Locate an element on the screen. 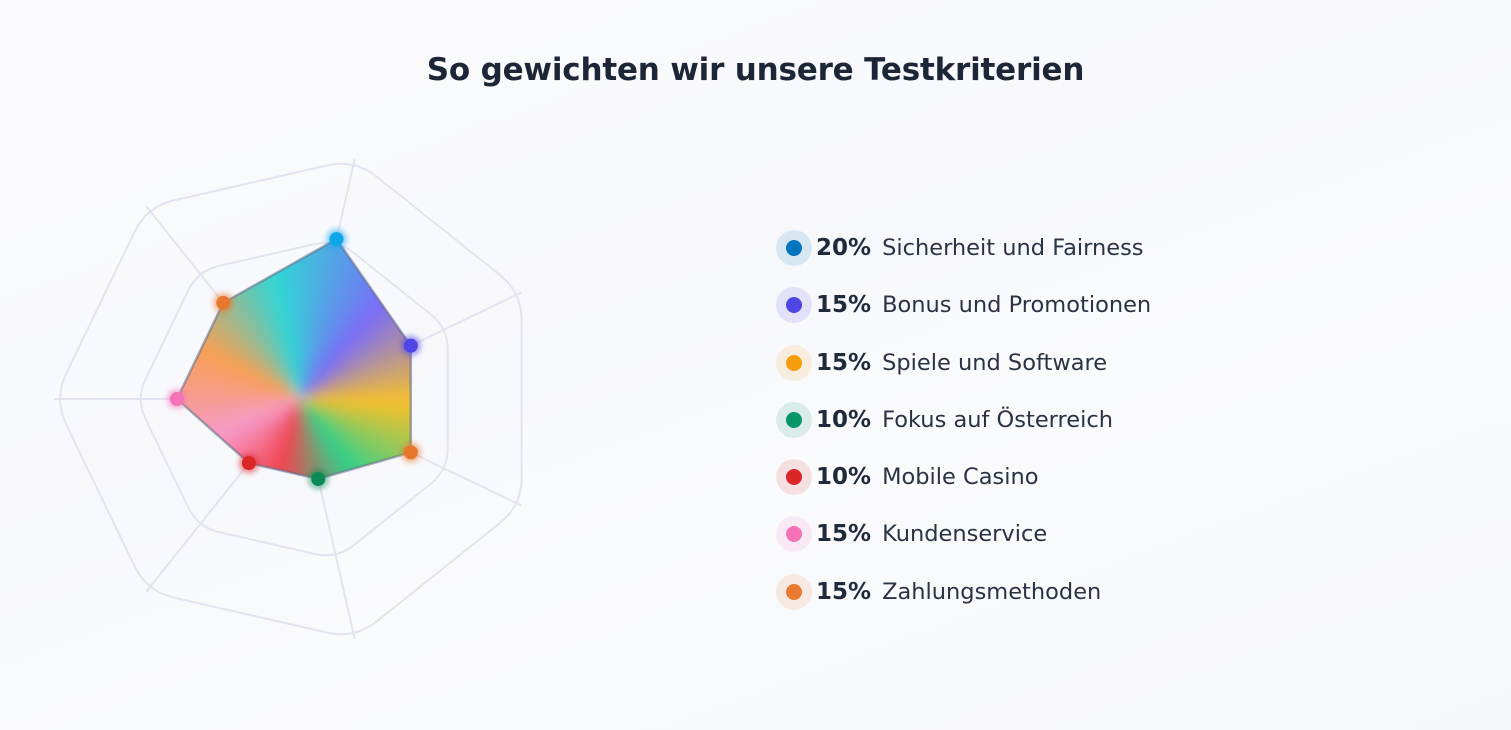 The width and height of the screenshot is (1511, 730). legend-label: Bonus und Promotionen is located at coordinates (1017, 305).